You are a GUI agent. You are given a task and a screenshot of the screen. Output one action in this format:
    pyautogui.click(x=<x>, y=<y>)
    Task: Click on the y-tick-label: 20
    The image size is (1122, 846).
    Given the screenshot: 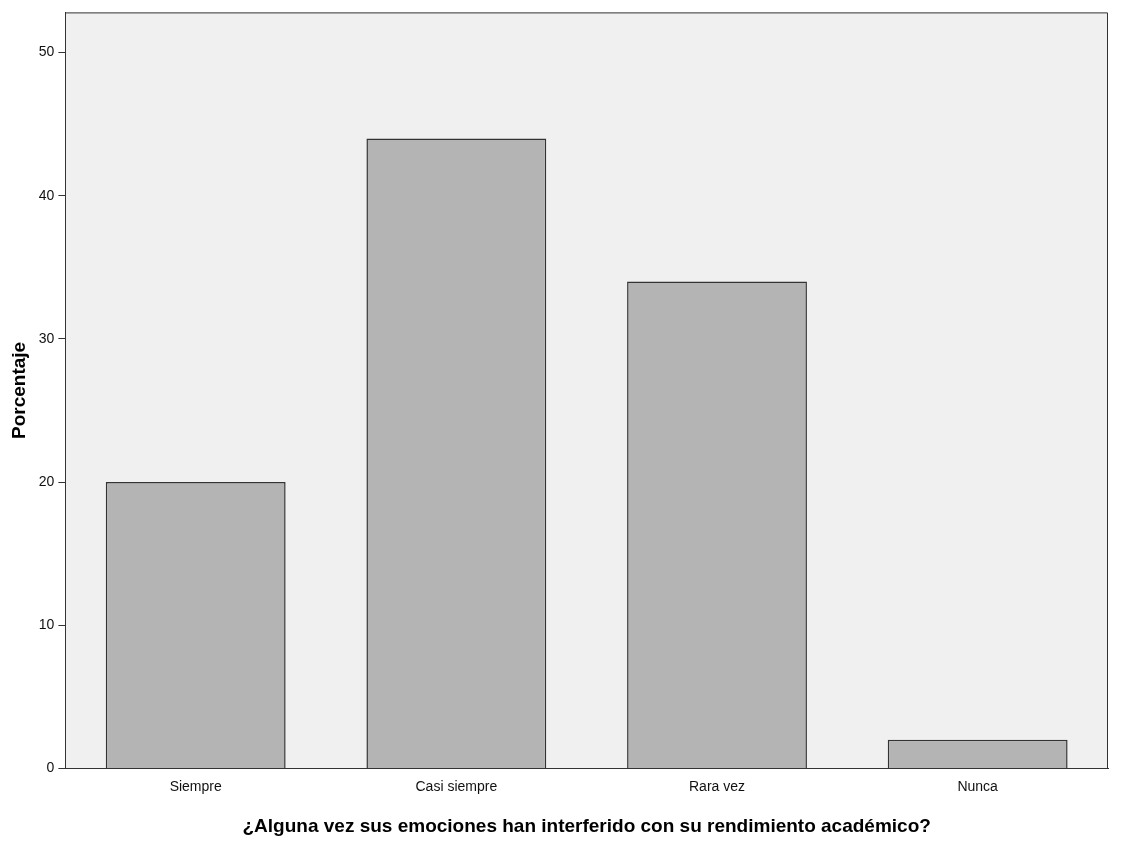 What is the action you would take?
    pyautogui.click(x=46, y=480)
    